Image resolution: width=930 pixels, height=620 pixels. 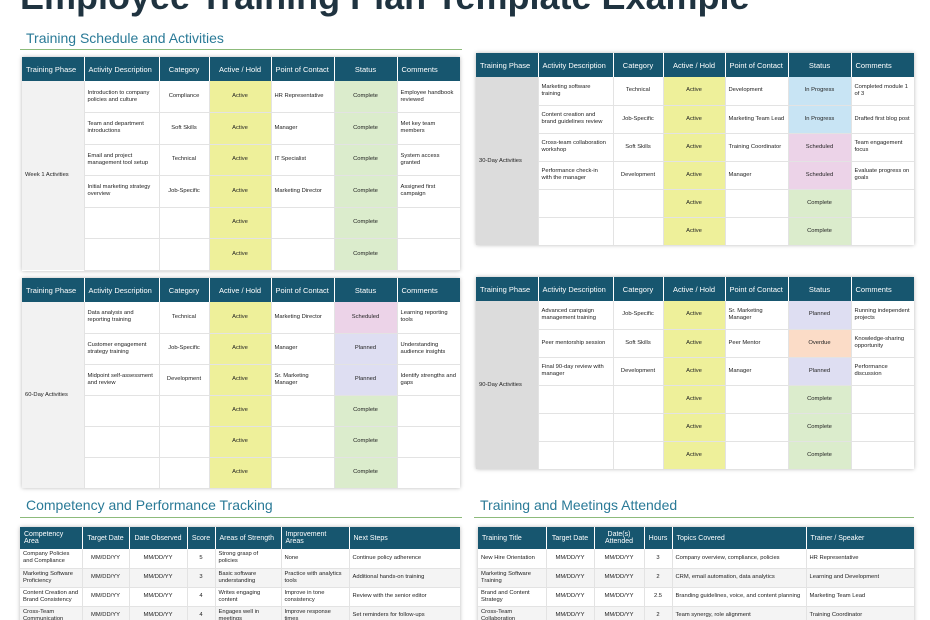 What do you see at coordinates (404, 597) in the screenshot?
I see `competency-next-cell: Review with the senior editor` at bounding box center [404, 597].